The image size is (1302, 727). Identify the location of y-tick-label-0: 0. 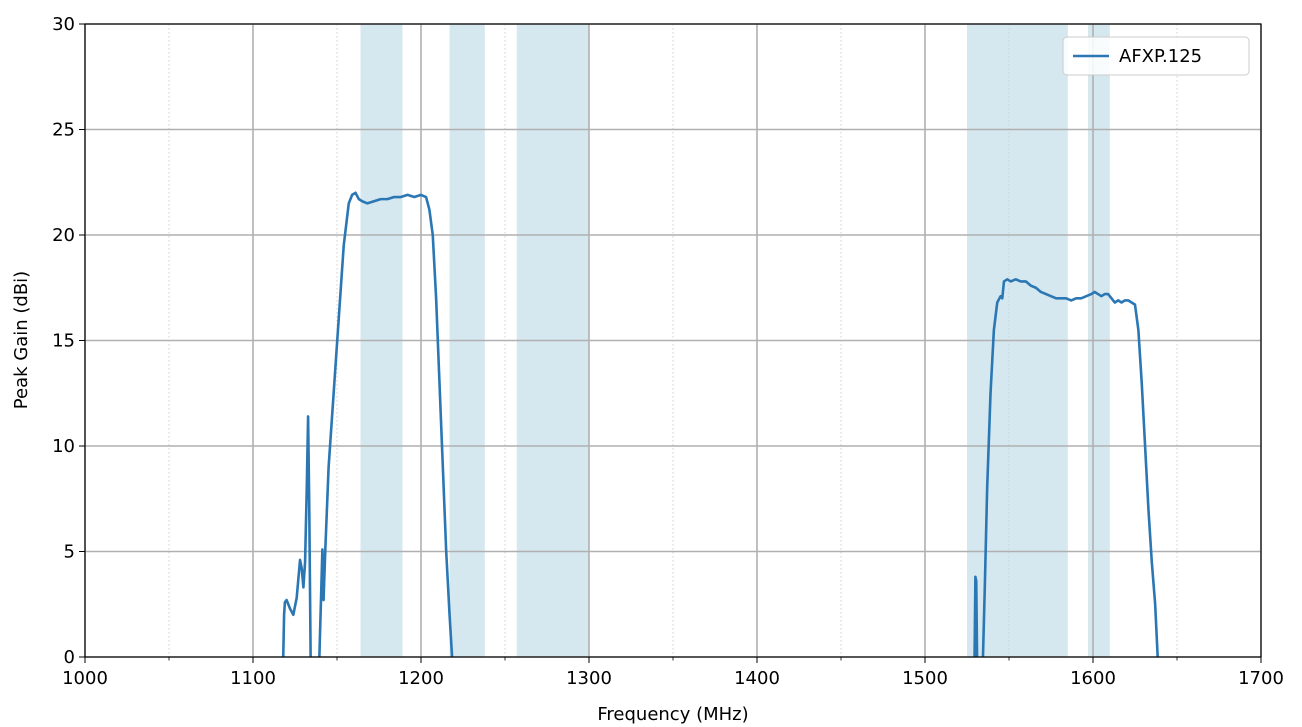
(69, 657).